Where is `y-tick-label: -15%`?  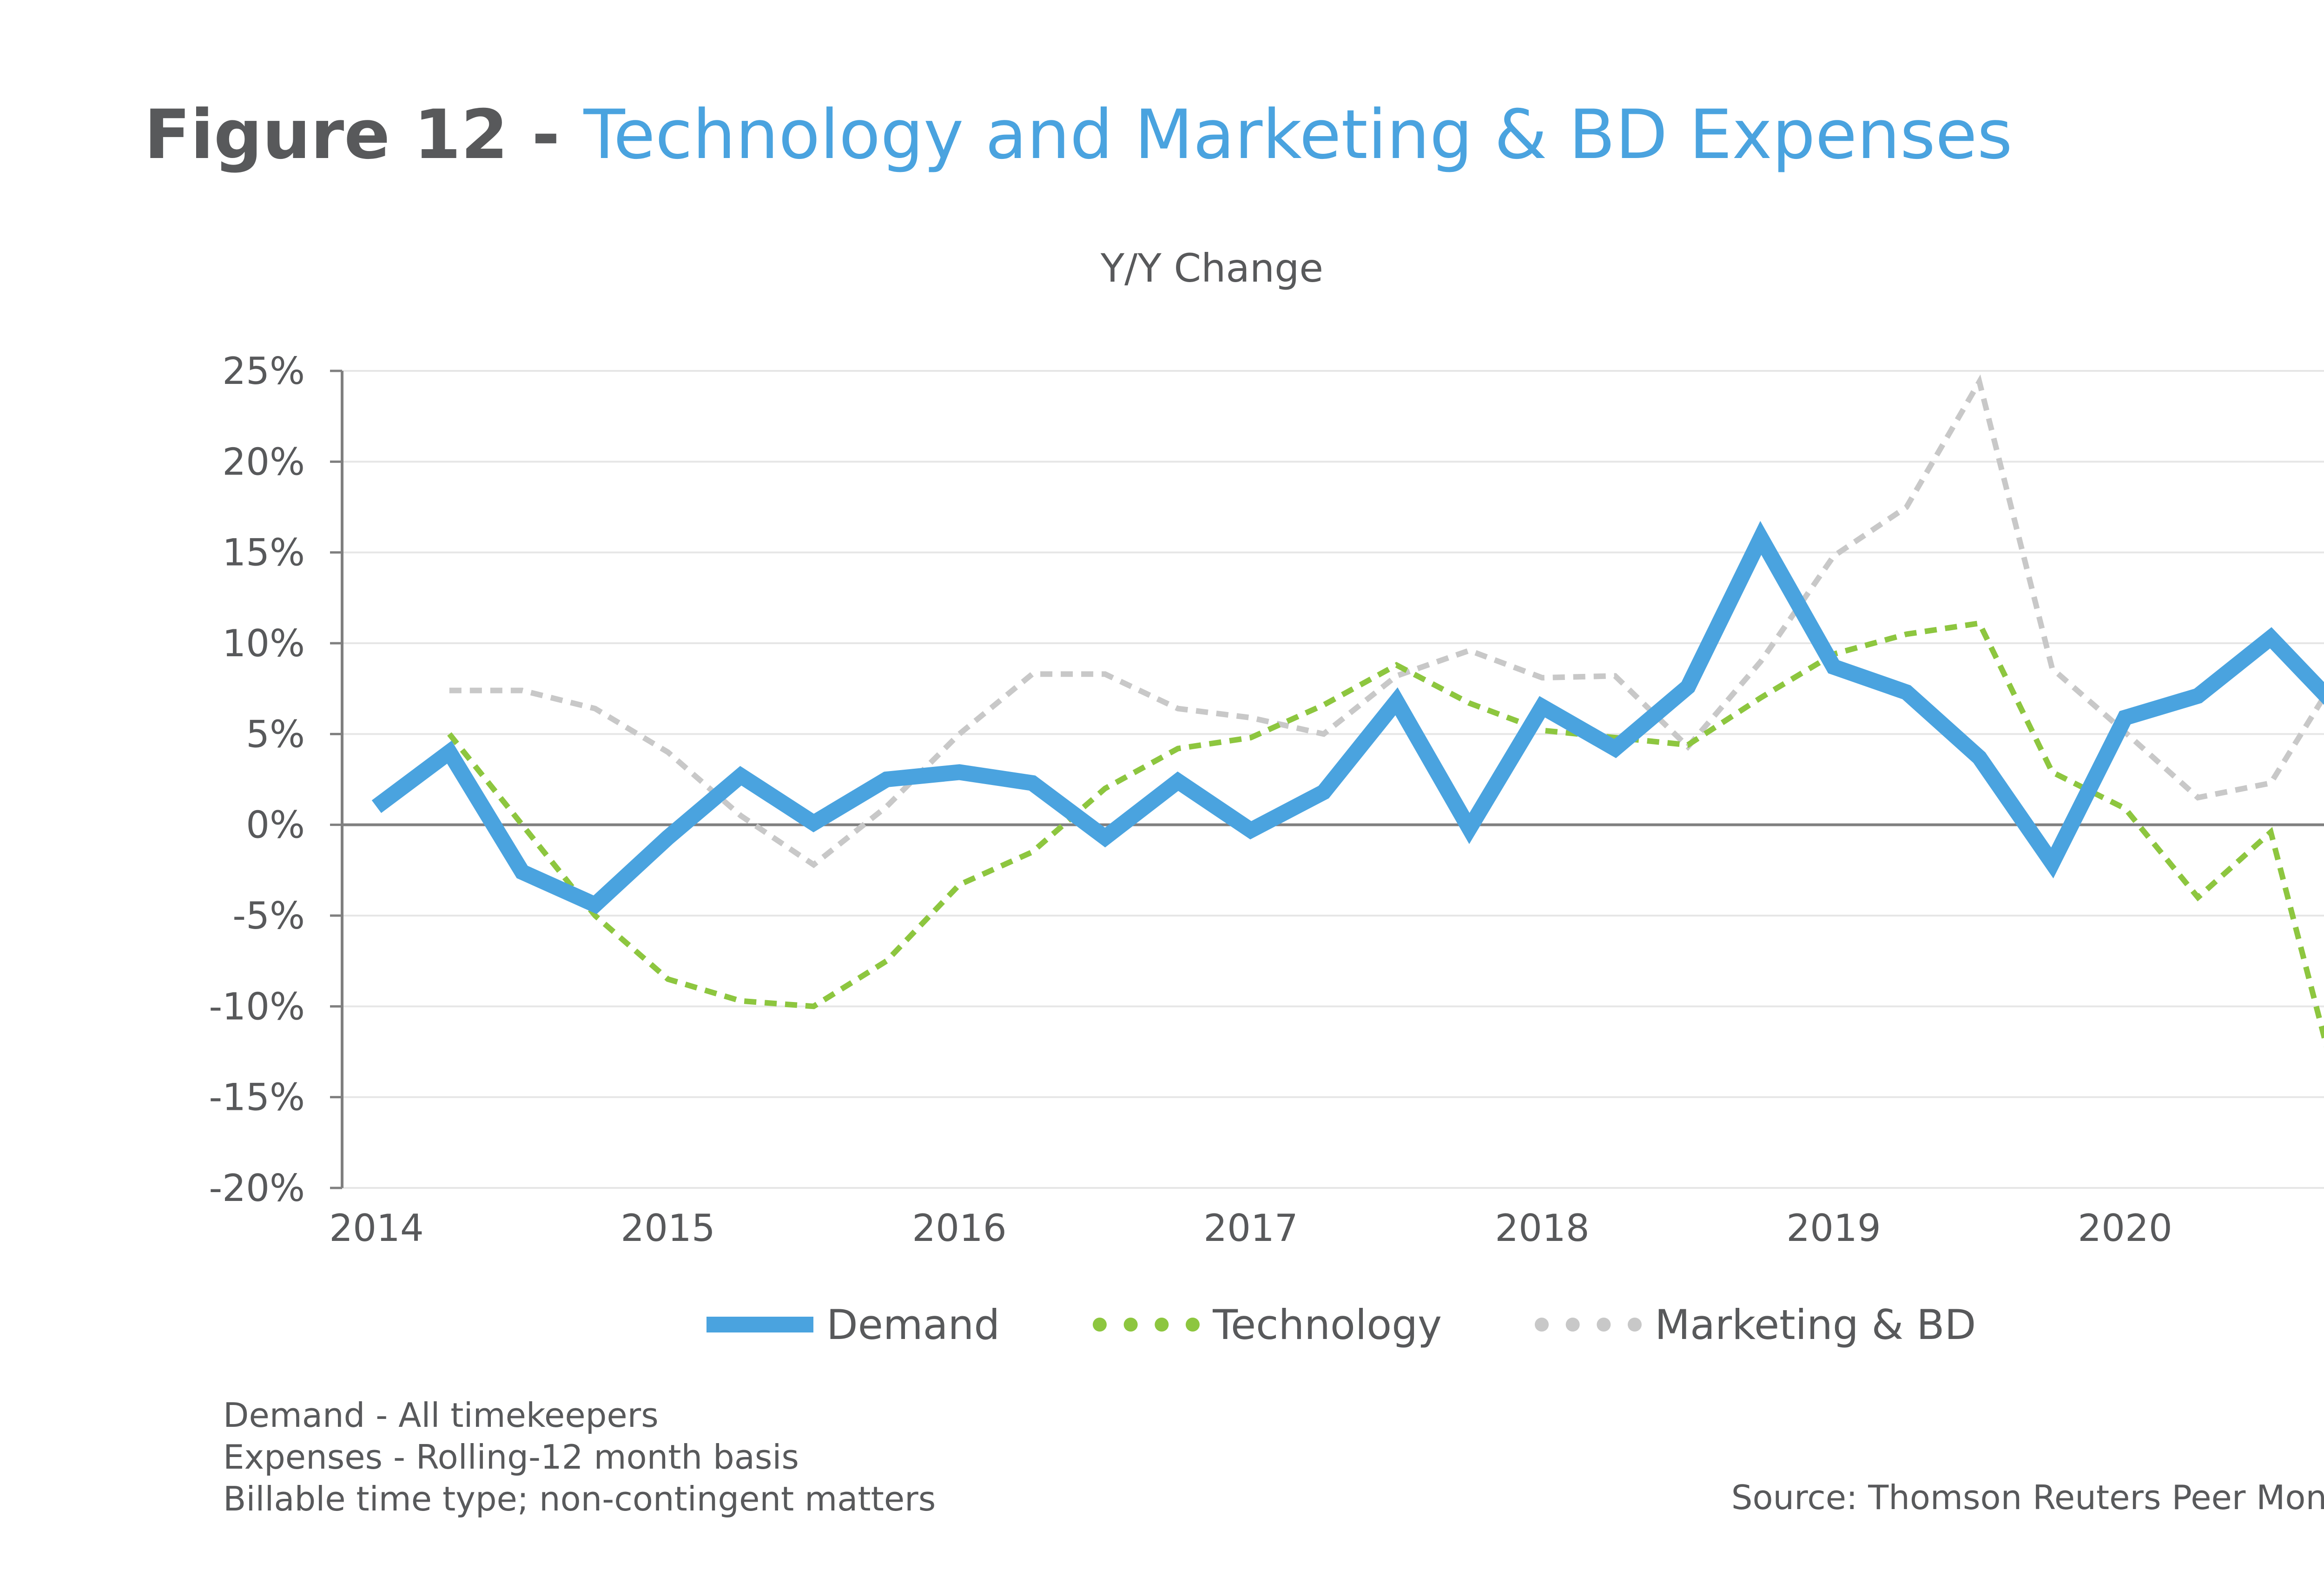
y-tick-label: -15% is located at coordinates (257, 1098).